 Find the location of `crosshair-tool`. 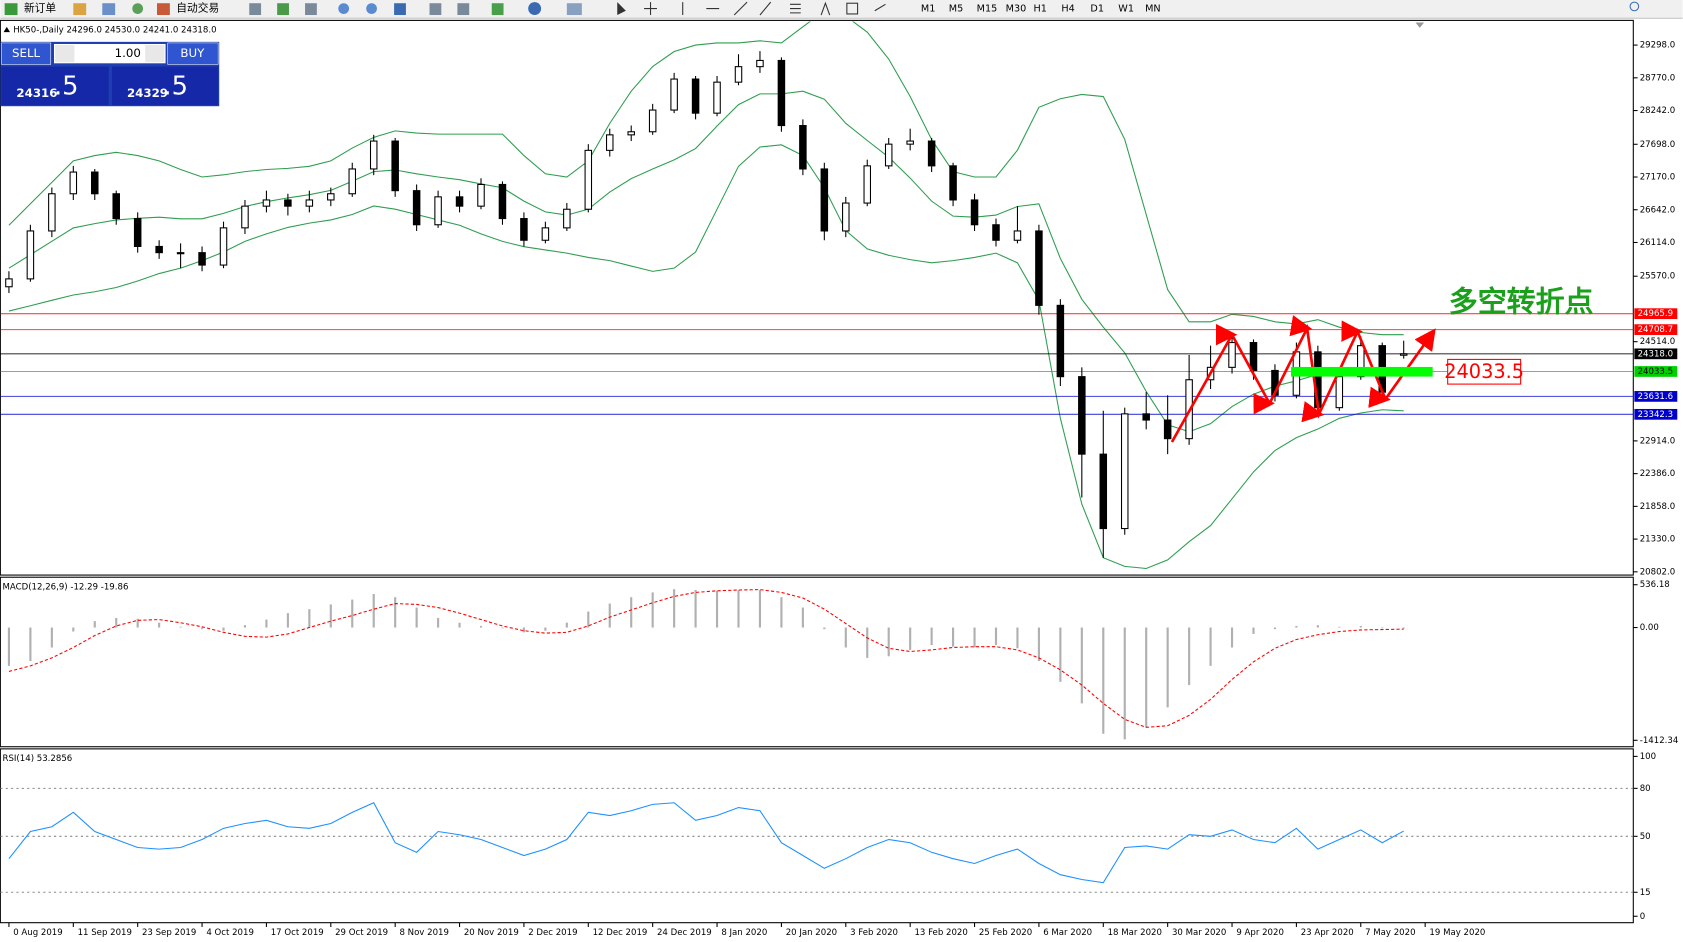

crosshair-tool is located at coordinates (650, 9).